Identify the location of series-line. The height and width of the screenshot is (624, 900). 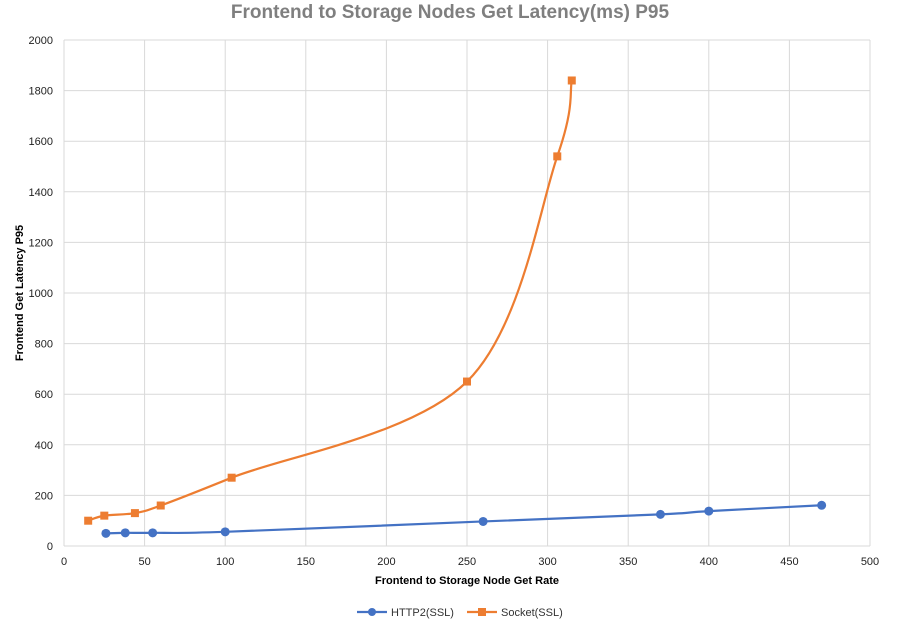
(463, 519).